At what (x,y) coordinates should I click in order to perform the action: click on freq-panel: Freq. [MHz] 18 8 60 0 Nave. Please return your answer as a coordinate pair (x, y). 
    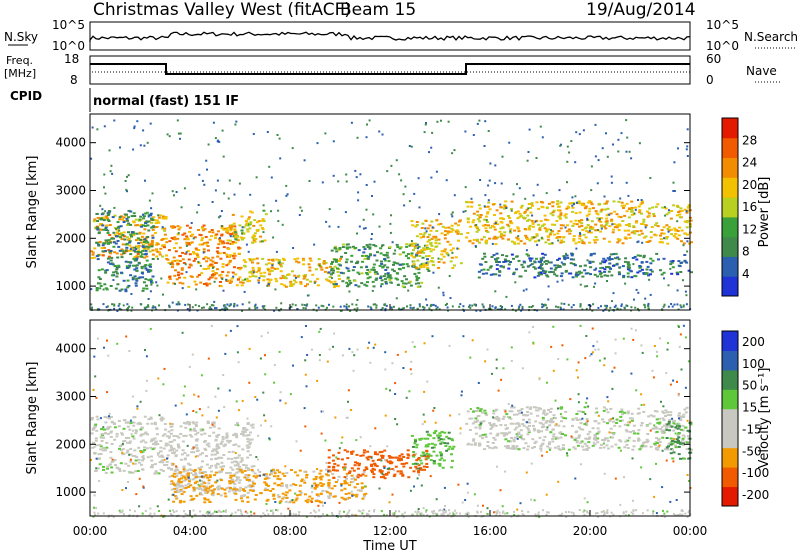
    Looking at the image, I should click on (392, 69).